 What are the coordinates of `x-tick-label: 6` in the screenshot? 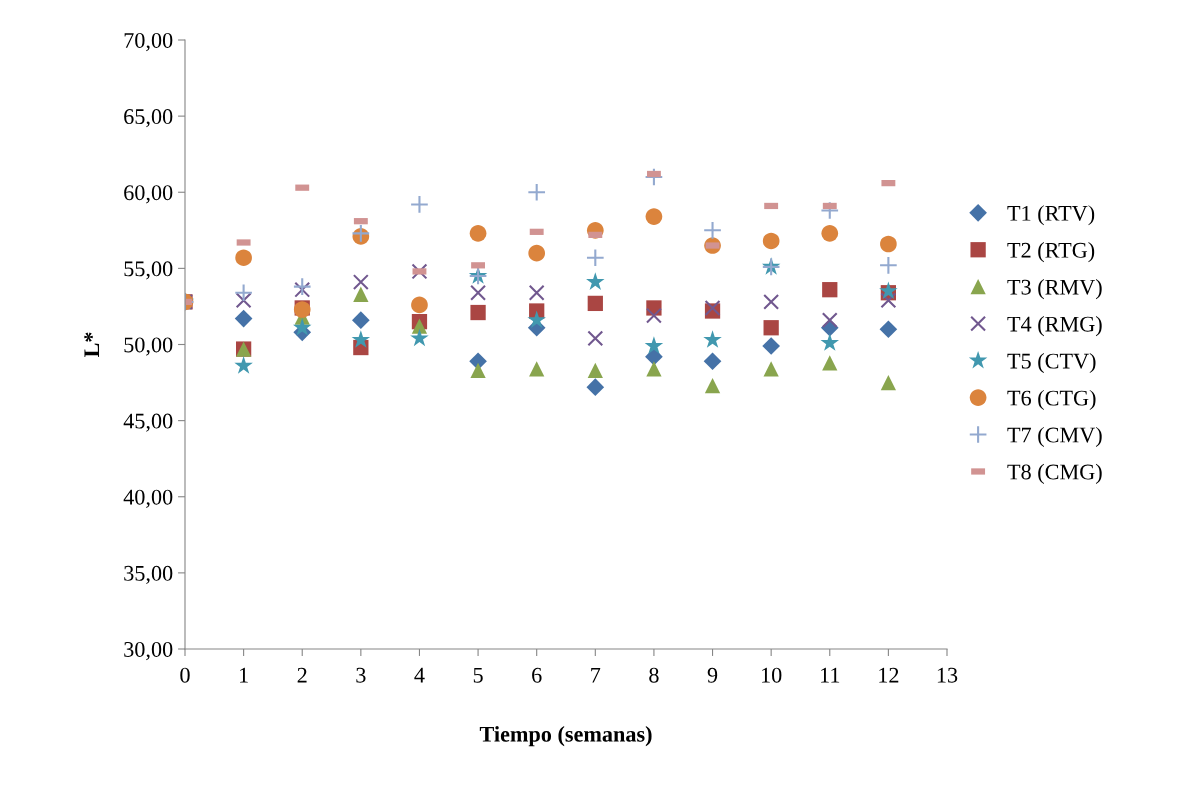 It's located at (537, 675).